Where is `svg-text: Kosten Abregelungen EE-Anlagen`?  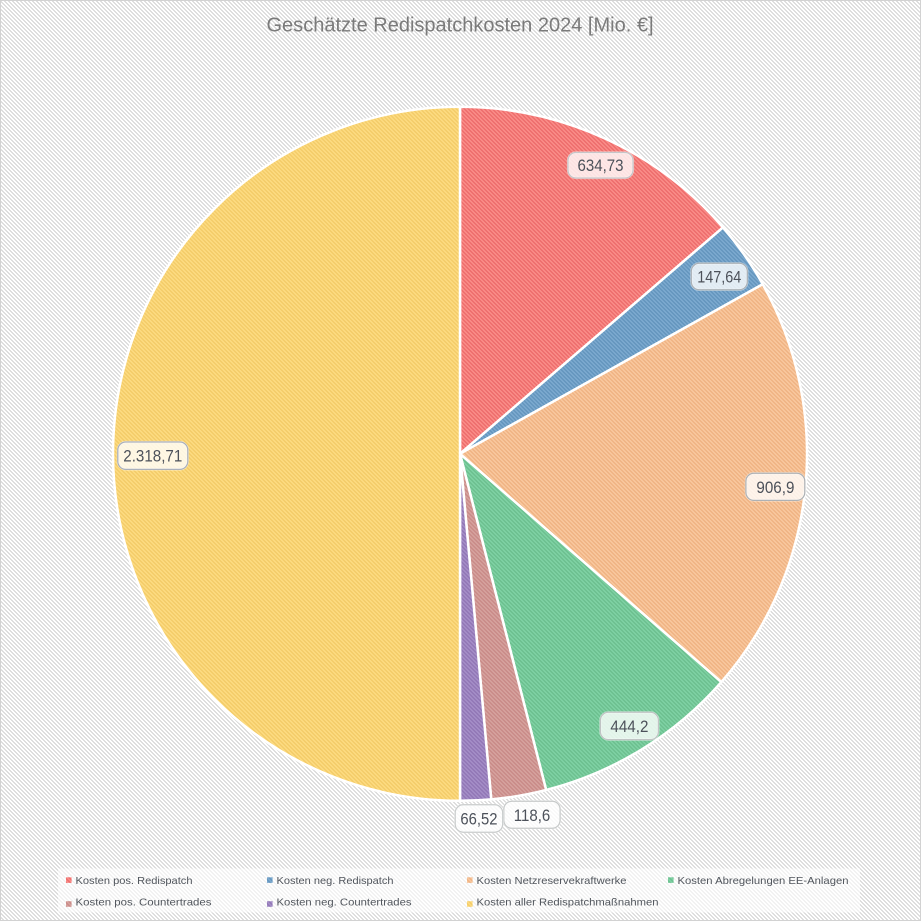
svg-text: Kosten Abregelungen EE-Anlagen is located at coordinates (763, 881).